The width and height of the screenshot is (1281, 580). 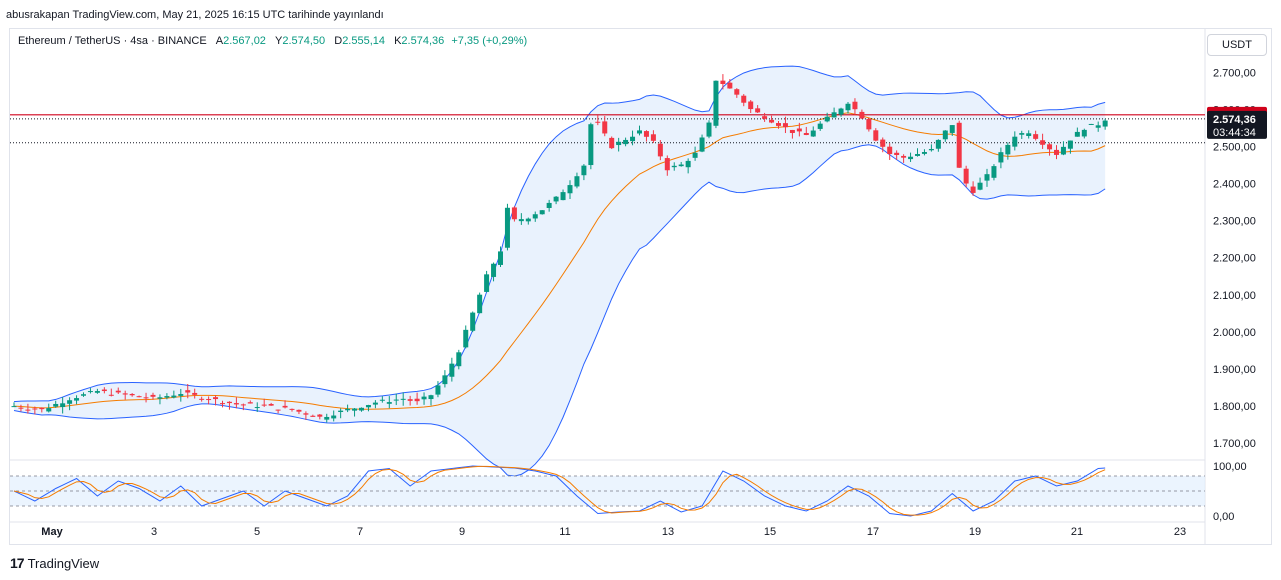 I want to click on stoch-k-line, so click(x=559, y=491).